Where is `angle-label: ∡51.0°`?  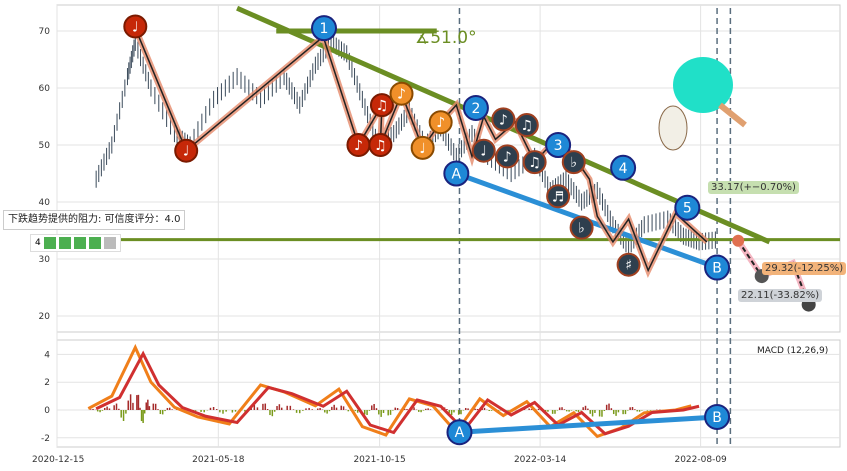
angle-label: ∡51.0° is located at coordinates (446, 38).